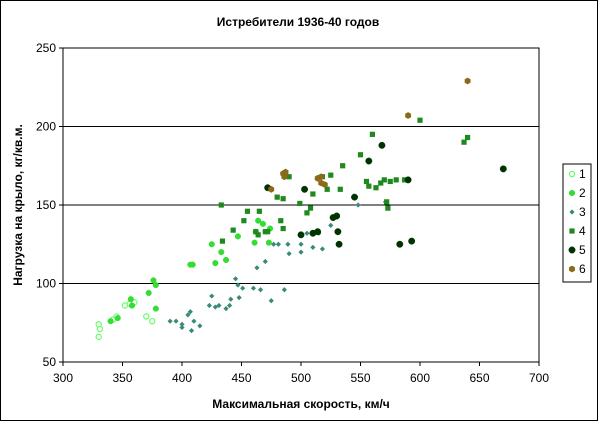 Image resolution: width=599 pixels, height=427 pixels. I want to click on legend-item: 3, so click(577, 212).